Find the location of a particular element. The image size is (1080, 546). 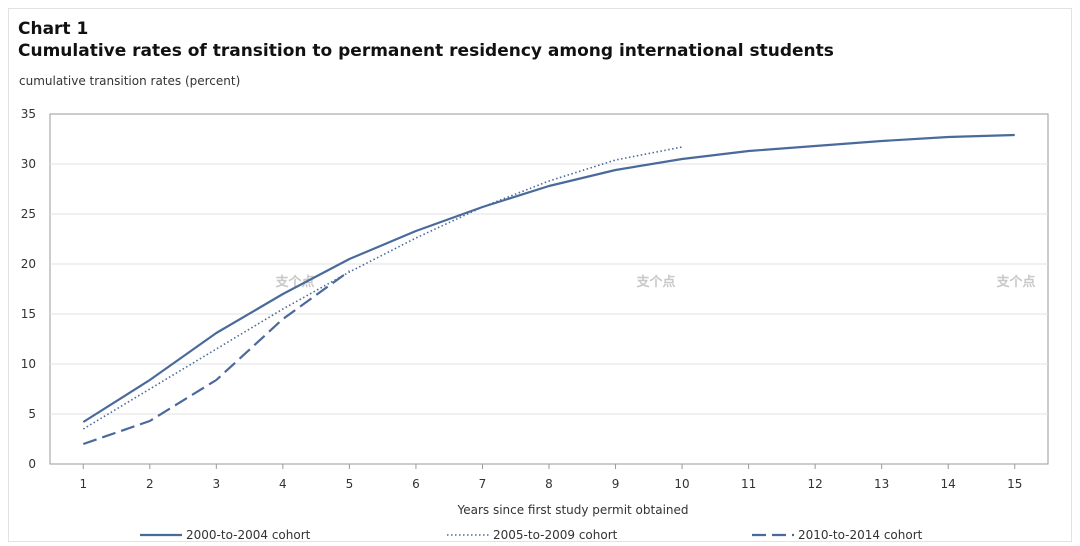

x-tick-label: 4 is located at coordinates (283, 484).